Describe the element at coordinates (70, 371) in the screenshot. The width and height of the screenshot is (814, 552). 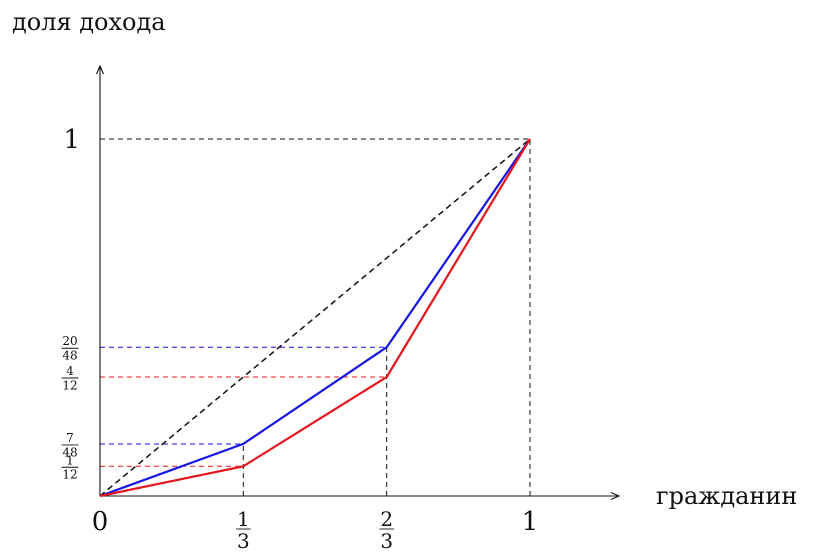
I see `y-tick-label-2-num: 4` at that location.